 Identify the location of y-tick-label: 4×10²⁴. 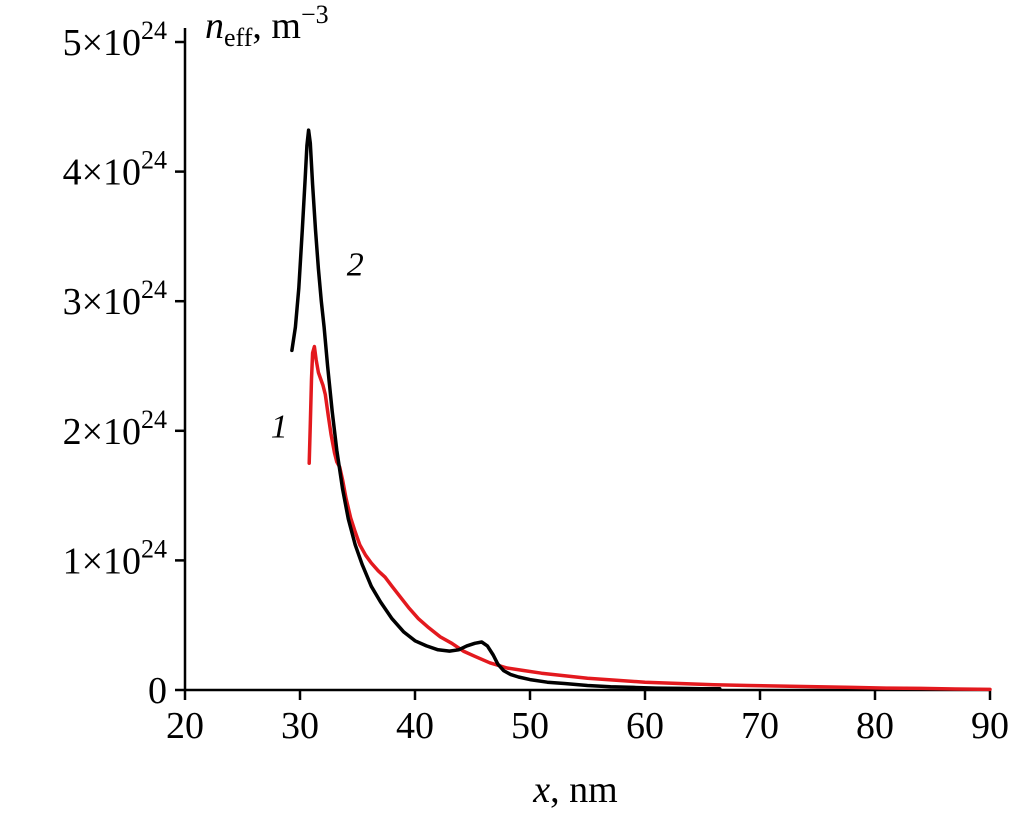
(115, 170).